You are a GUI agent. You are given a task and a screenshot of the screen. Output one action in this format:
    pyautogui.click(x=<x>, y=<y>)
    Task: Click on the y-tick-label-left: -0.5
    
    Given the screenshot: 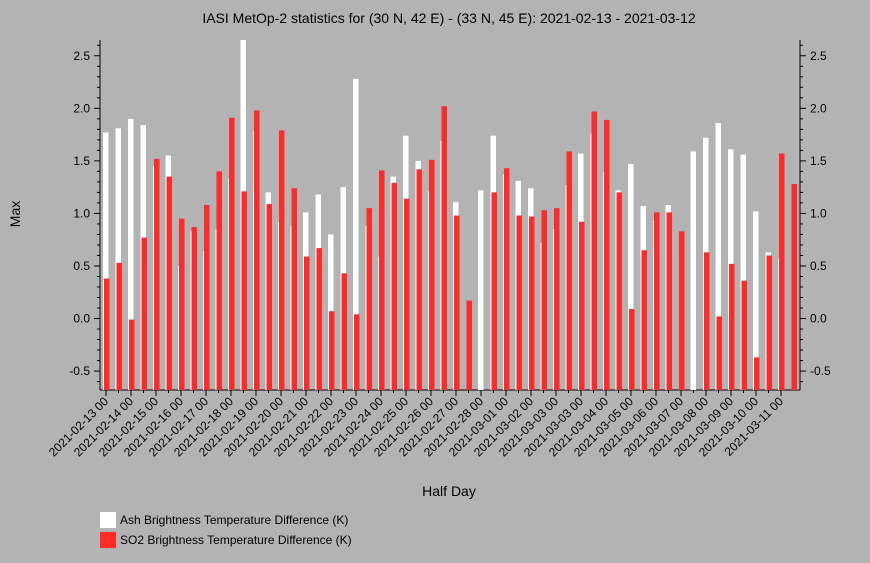 What is the action you would take?
    pyautogui.click(x=79, y=371)
    